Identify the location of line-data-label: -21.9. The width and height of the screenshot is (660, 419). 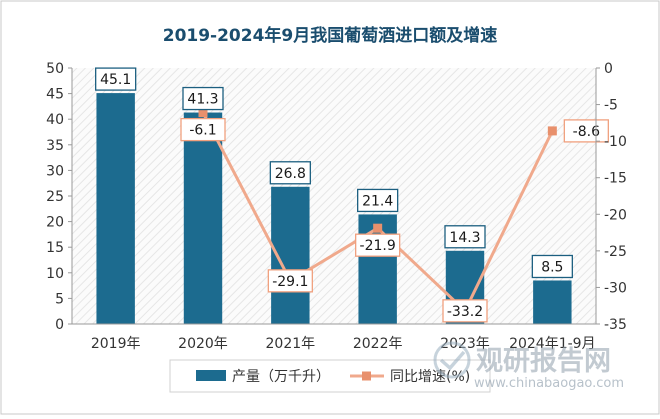
(378, 246).